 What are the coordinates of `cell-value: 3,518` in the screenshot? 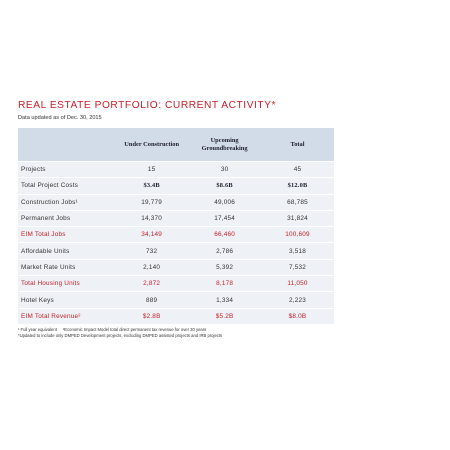 It's located at (297, 251).